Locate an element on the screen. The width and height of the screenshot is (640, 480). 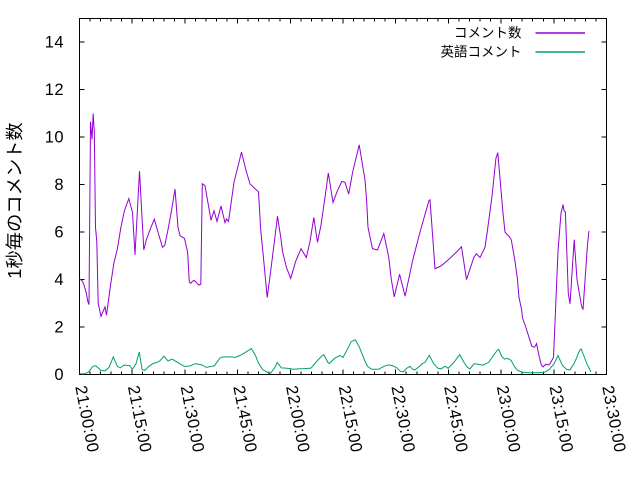
svg-text: 2 is located at coordinates (59, 328).